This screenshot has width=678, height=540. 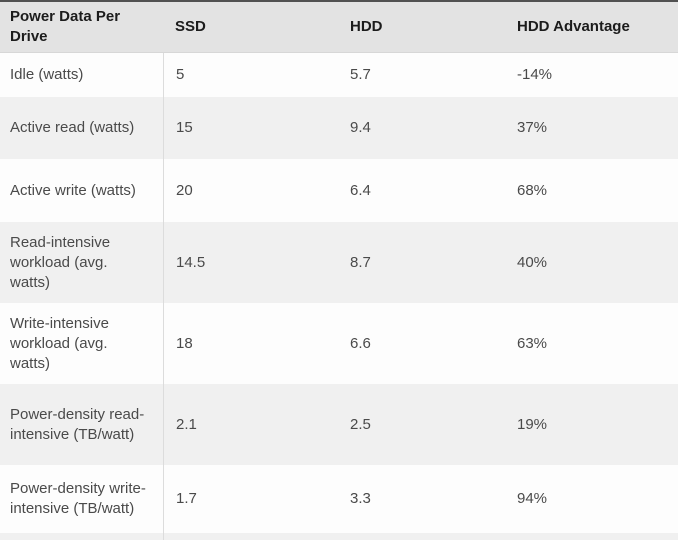 I want to click on cell-hdd-value: 6.4, so click(x=360, y=190).